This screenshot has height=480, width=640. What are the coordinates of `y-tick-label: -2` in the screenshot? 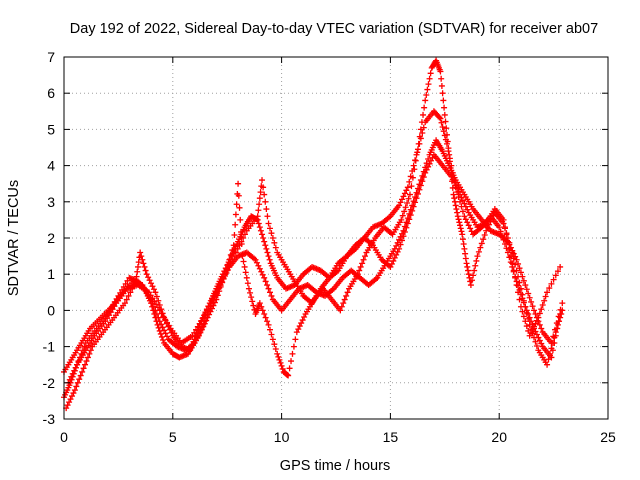 It's located at (49, 383).